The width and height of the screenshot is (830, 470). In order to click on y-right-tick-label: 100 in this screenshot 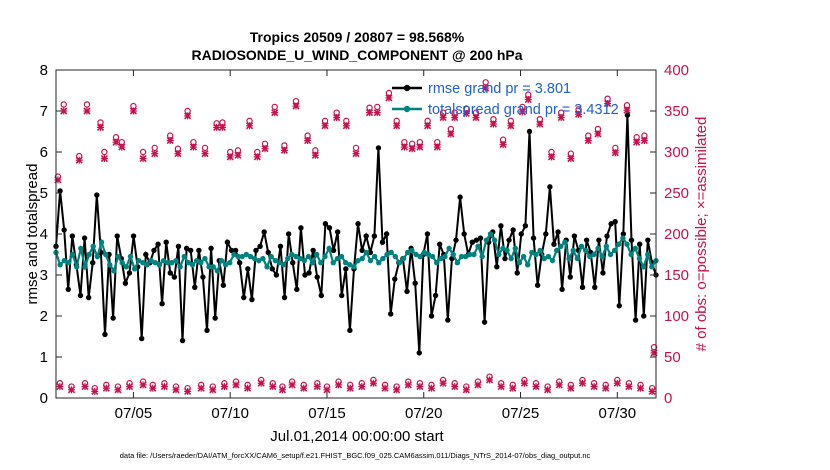, I will do `click(676, 316)`.